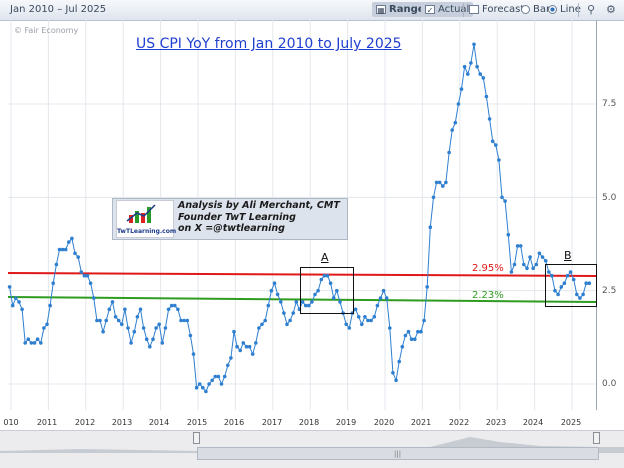 This screenshot has height=468, width=624. I want to click on red-reference-line, so click(302, 274).